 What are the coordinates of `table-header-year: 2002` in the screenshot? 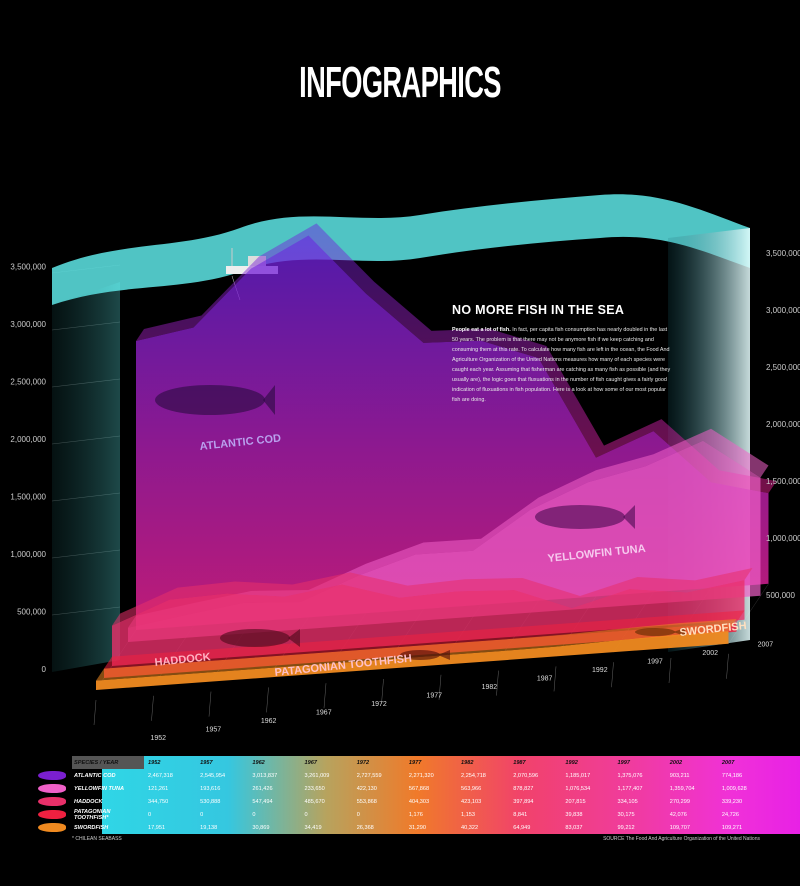 It's located at (676, 762).